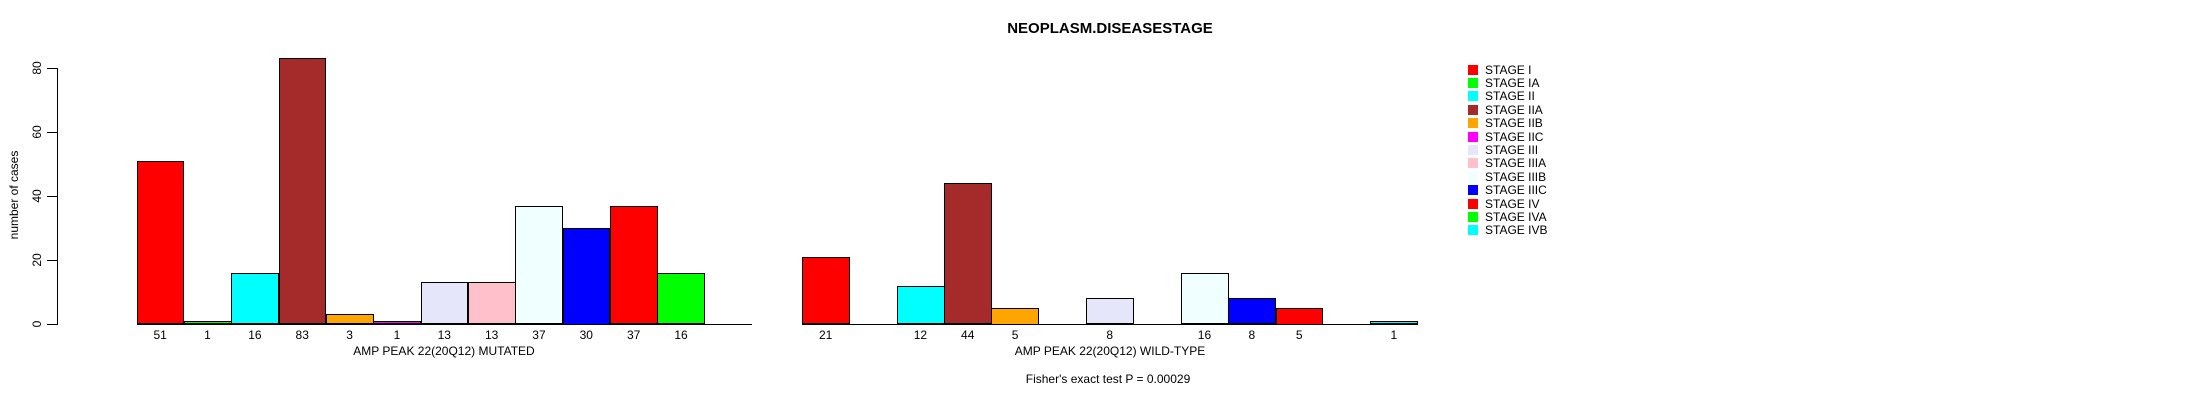  What do you see at coordinates (920, 305) in the screenshot?
I see `bar-group-1-stage-ii` at bounding box center [920, 305].